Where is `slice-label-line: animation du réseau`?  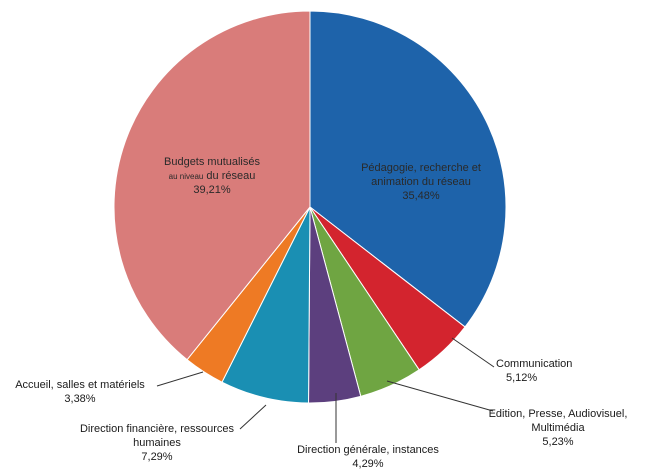
slice-label-line: animation du réseau is located at coordinates (421, 182).